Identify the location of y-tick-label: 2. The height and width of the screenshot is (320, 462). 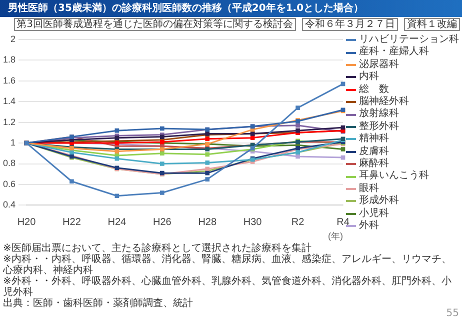
(13, 39).